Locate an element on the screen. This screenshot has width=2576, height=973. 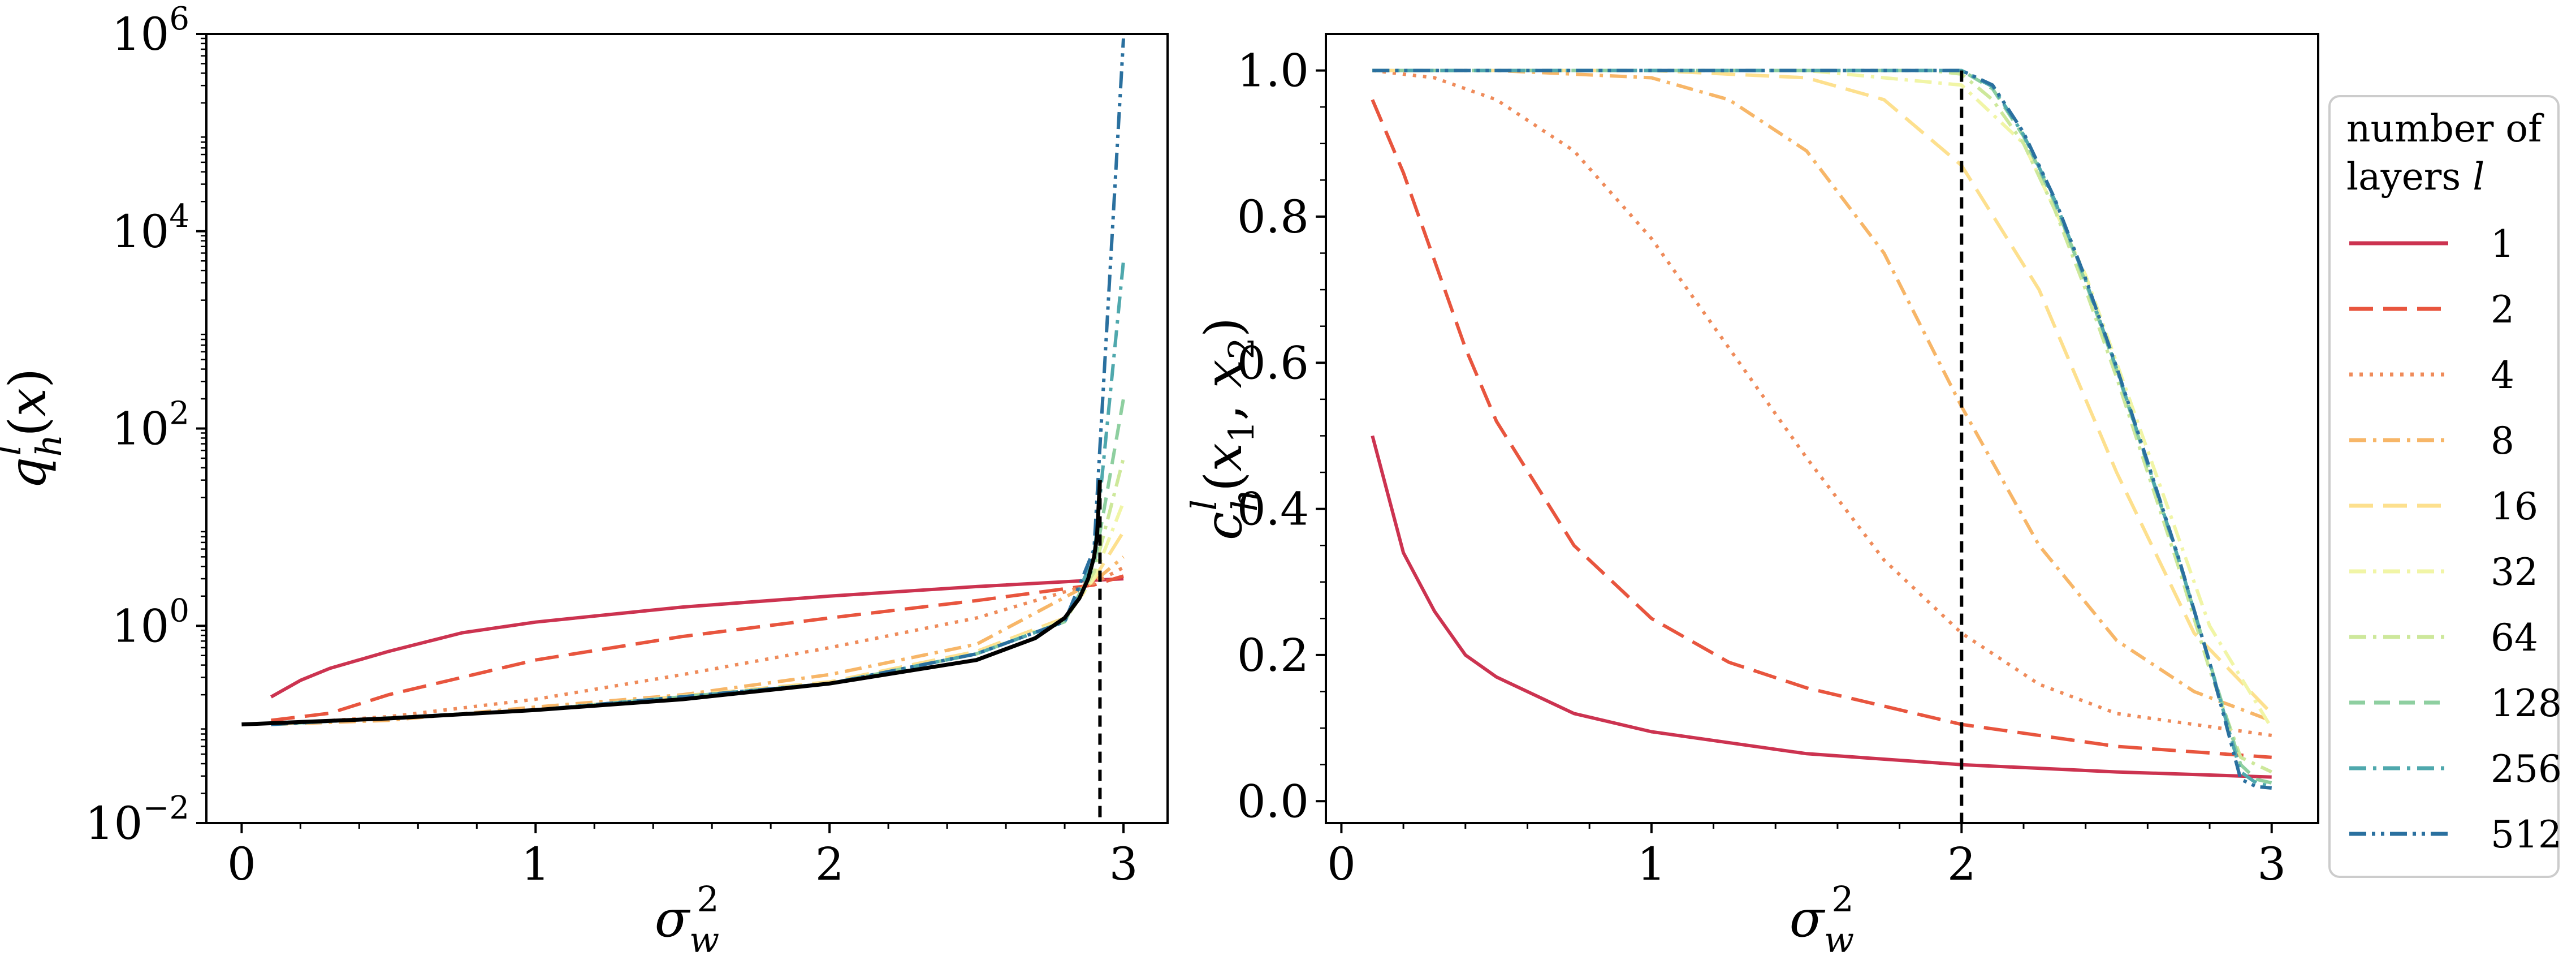
left-y-tick-label: 10⁶ is located at coordinates (150, 31).